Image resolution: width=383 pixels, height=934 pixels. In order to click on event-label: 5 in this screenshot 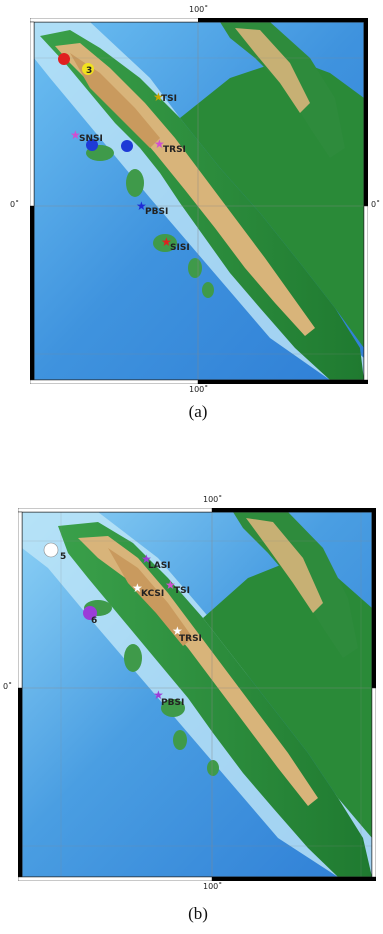, I will do `click(63, 557)`.